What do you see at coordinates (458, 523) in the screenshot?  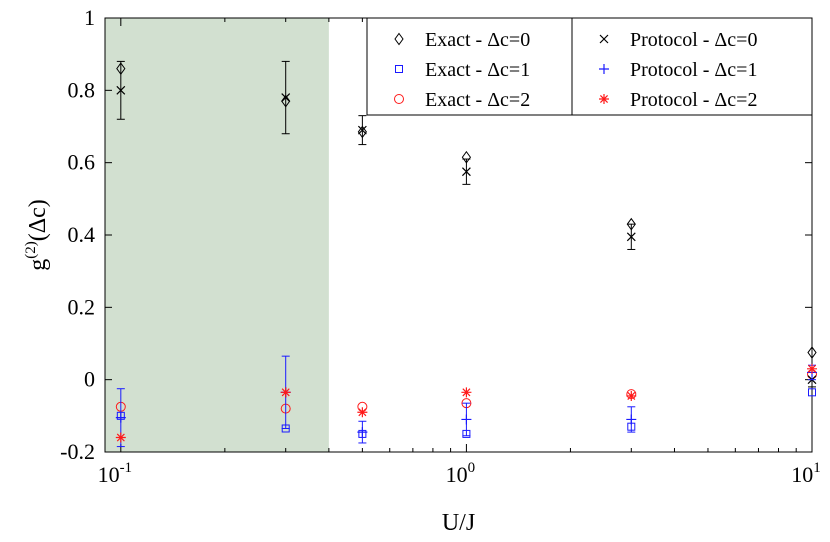 I see `x-axis-title: U/J` at bounding box center [458, 523].